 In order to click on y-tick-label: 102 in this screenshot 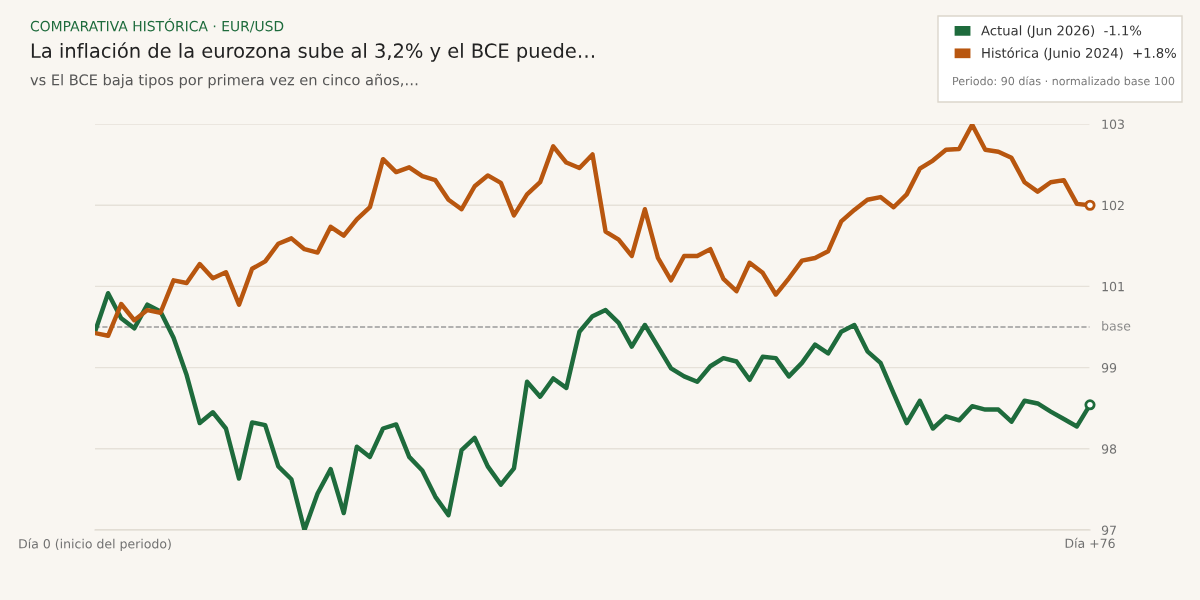, I will do `click(1113, 205)`.